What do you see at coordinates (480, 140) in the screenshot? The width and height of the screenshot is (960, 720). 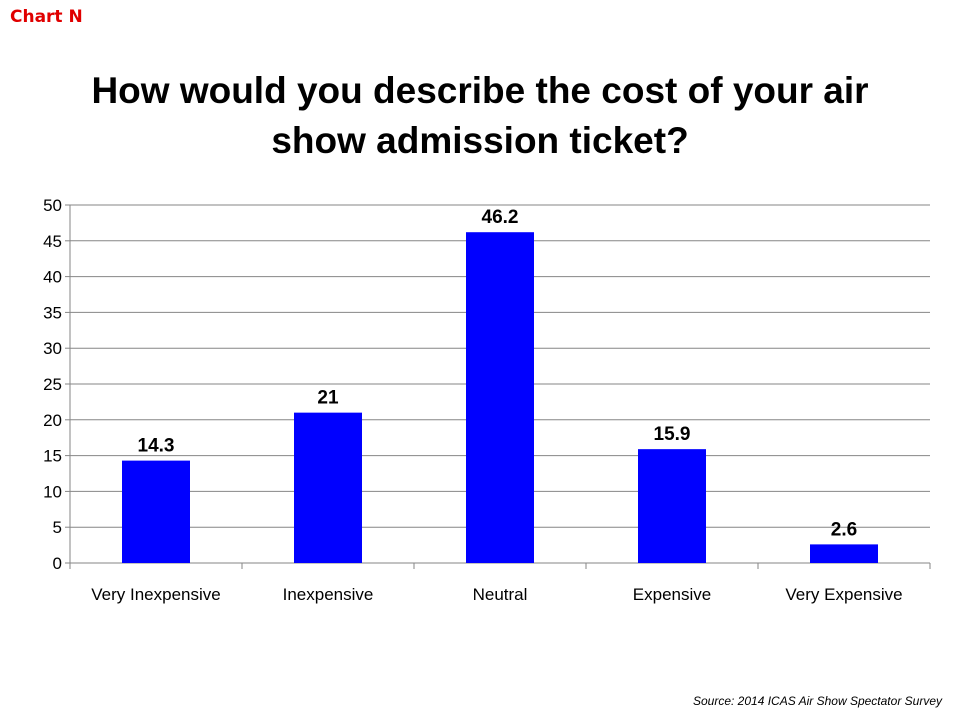 I see `chart-title-line-2: show admission ticket?` at bounding box center [480, 140].